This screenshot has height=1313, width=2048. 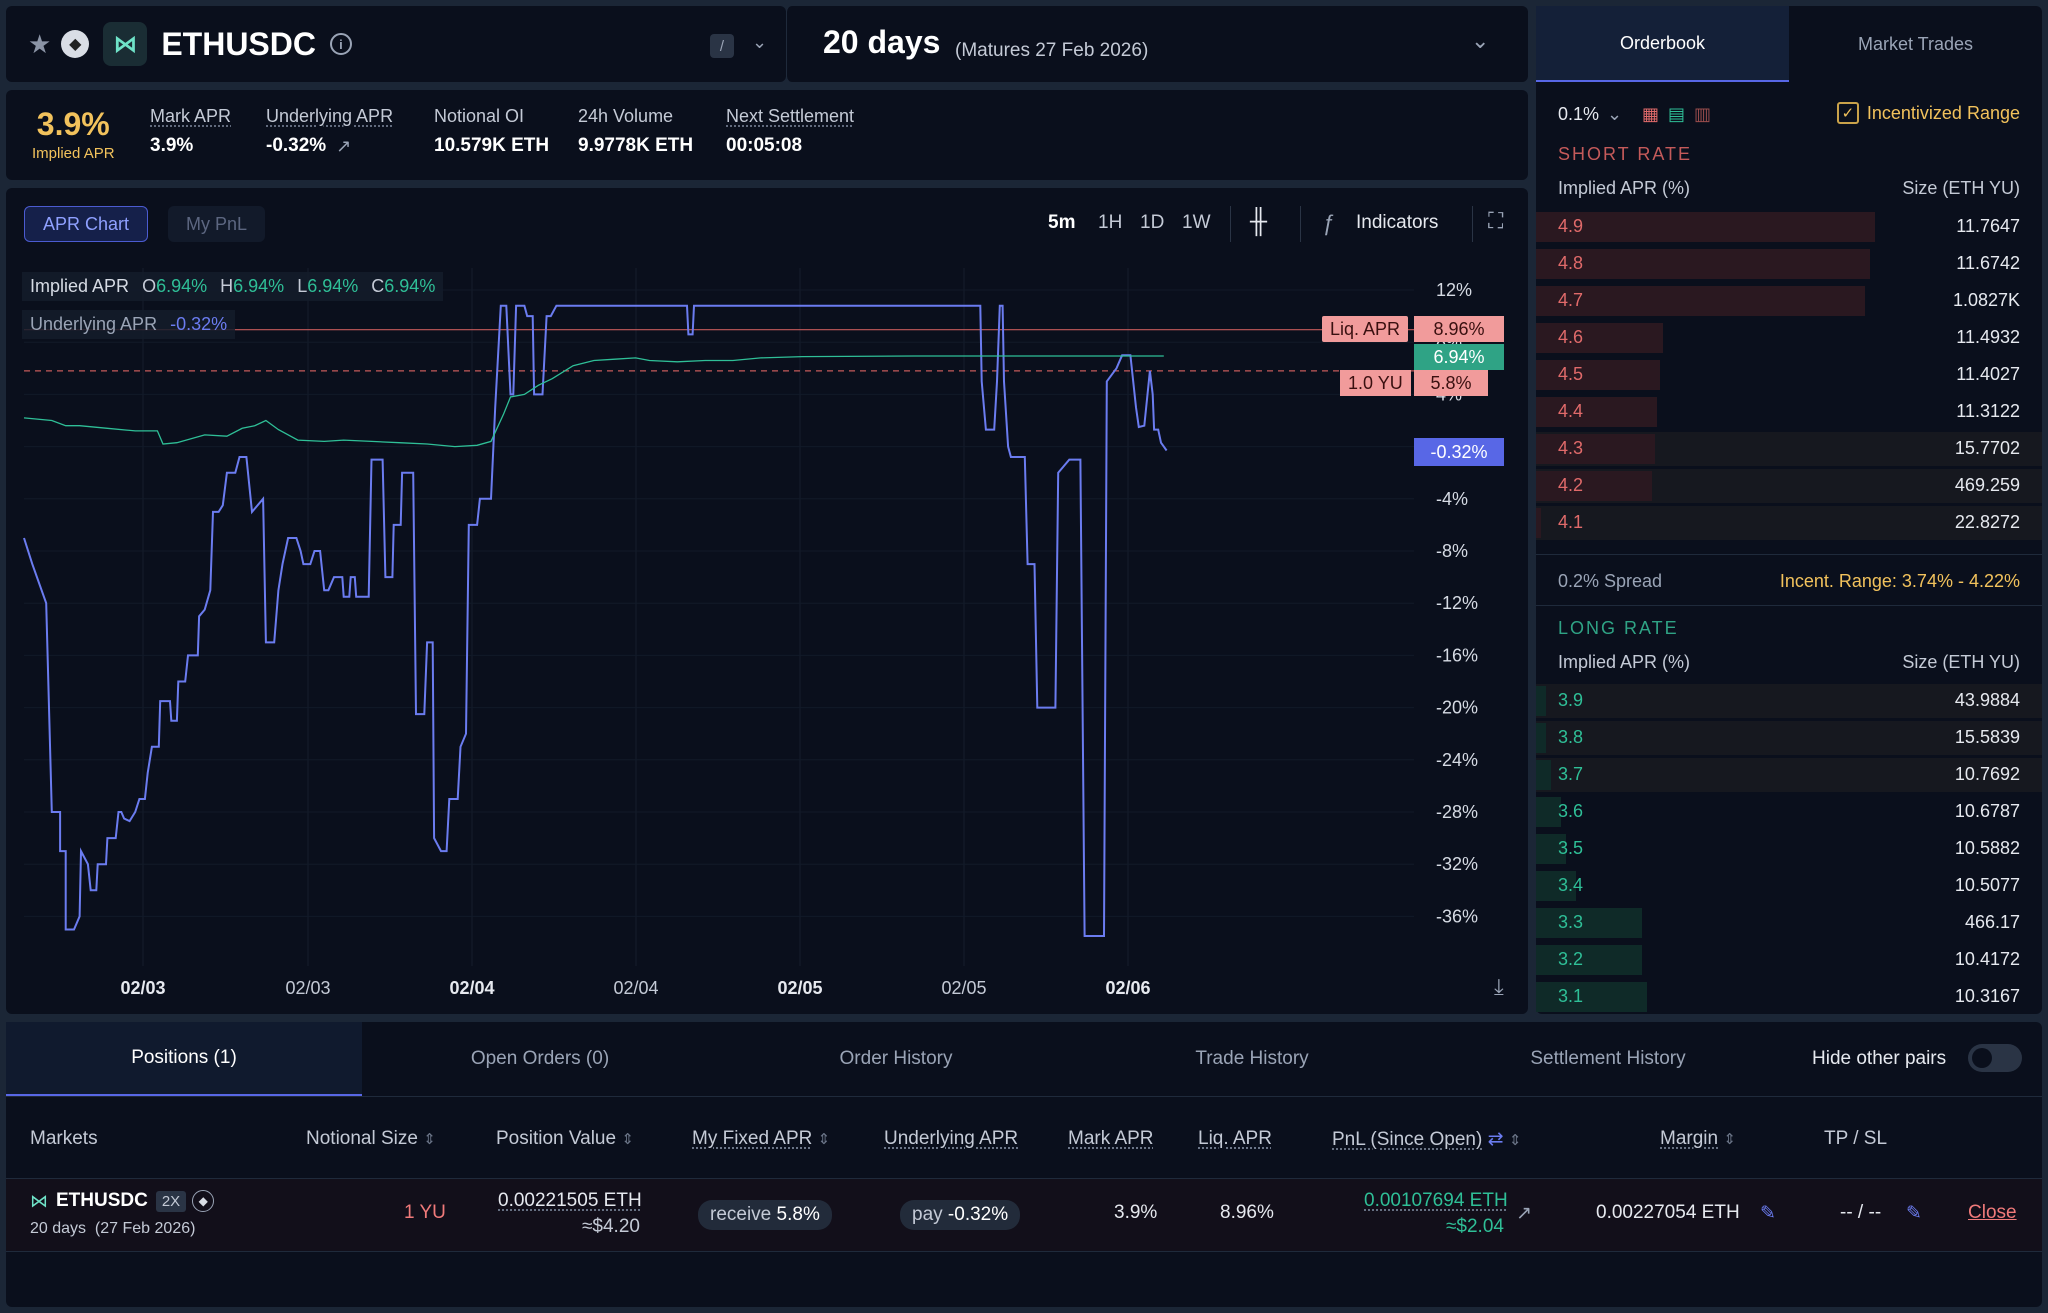 I want to click on tab-my-pnl: My PnL, so click(x=217, y=224).